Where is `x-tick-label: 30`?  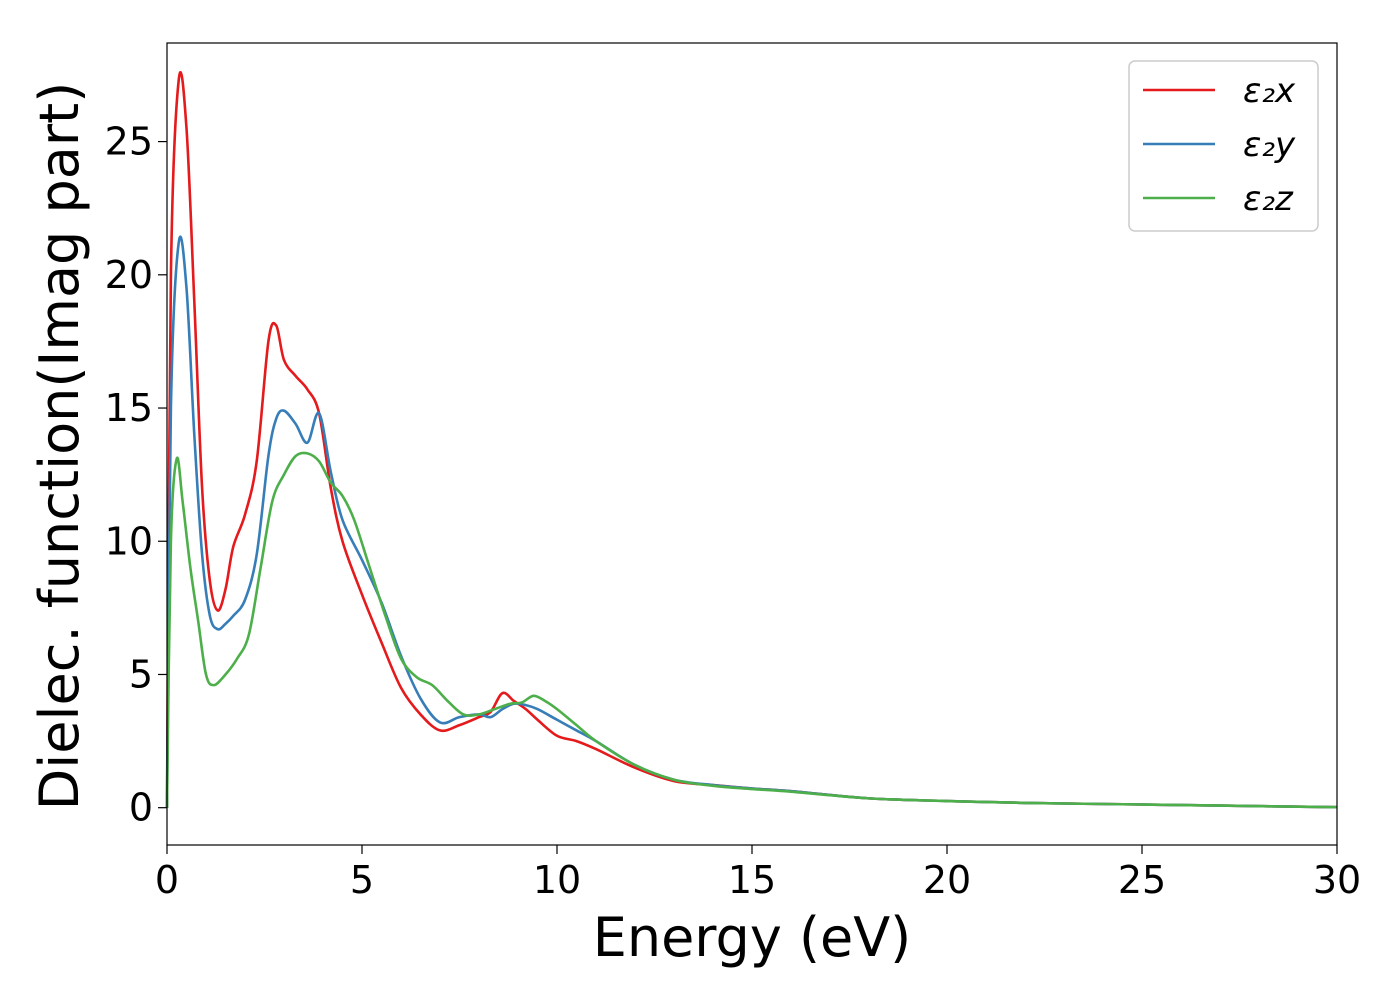 x-tick-label: 30 is located at coordinates (1337, 880).